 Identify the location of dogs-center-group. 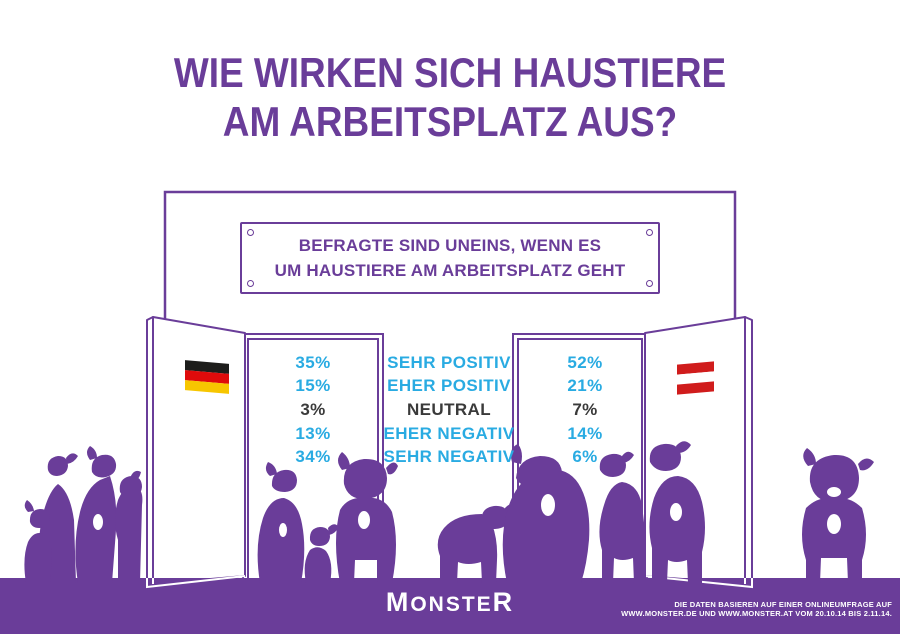
(513, 513).